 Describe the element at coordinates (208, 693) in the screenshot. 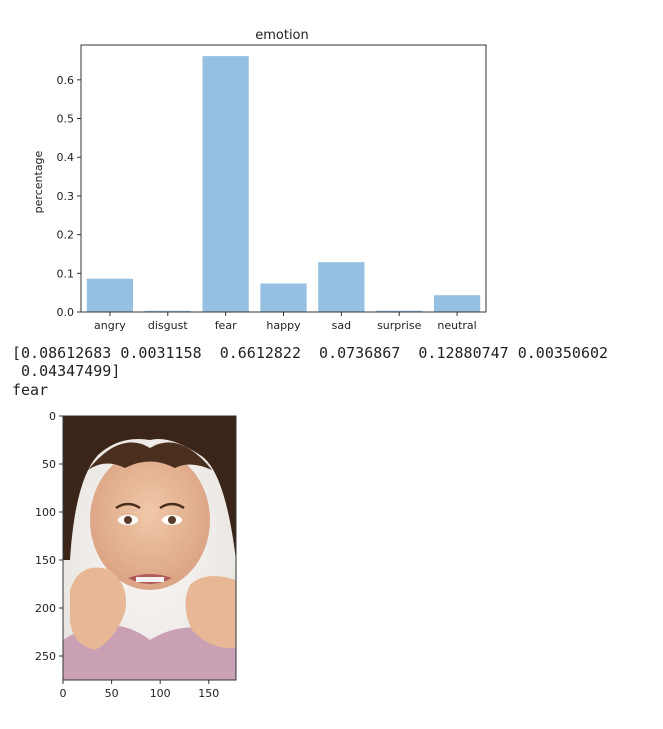

I see `image-x-tick-label: 150` at that location.